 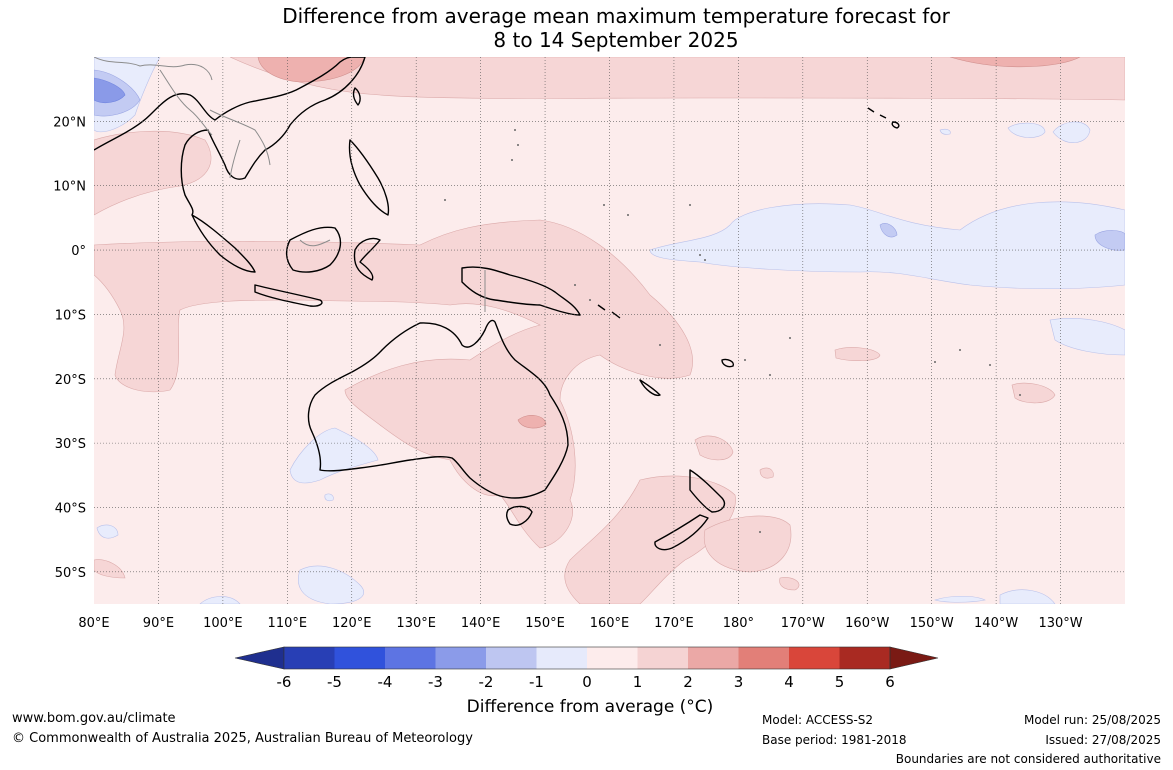 What do you see at coordinates (69, 187) in the screenshot?
I see `latitude-label: 10°N` at bounding box center [69, 187].